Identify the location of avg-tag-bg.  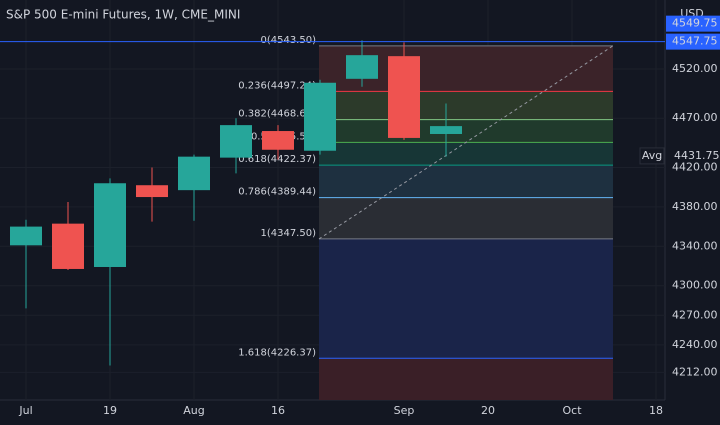
(652, 156).